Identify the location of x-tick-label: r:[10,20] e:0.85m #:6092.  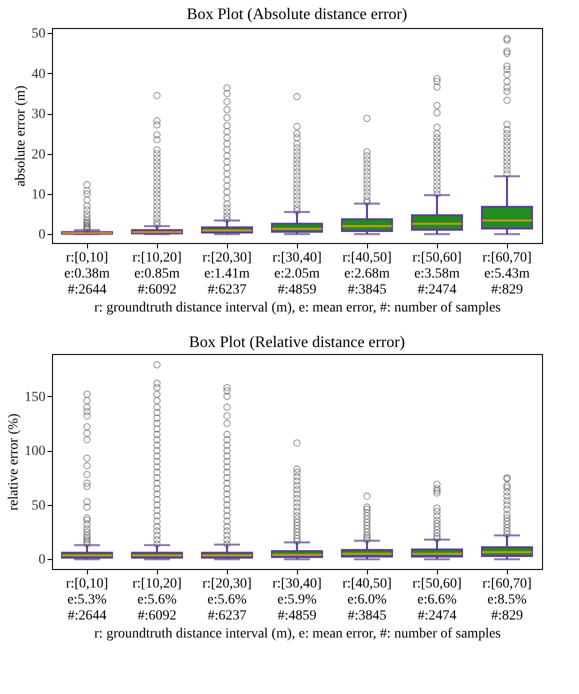
(157, 274).